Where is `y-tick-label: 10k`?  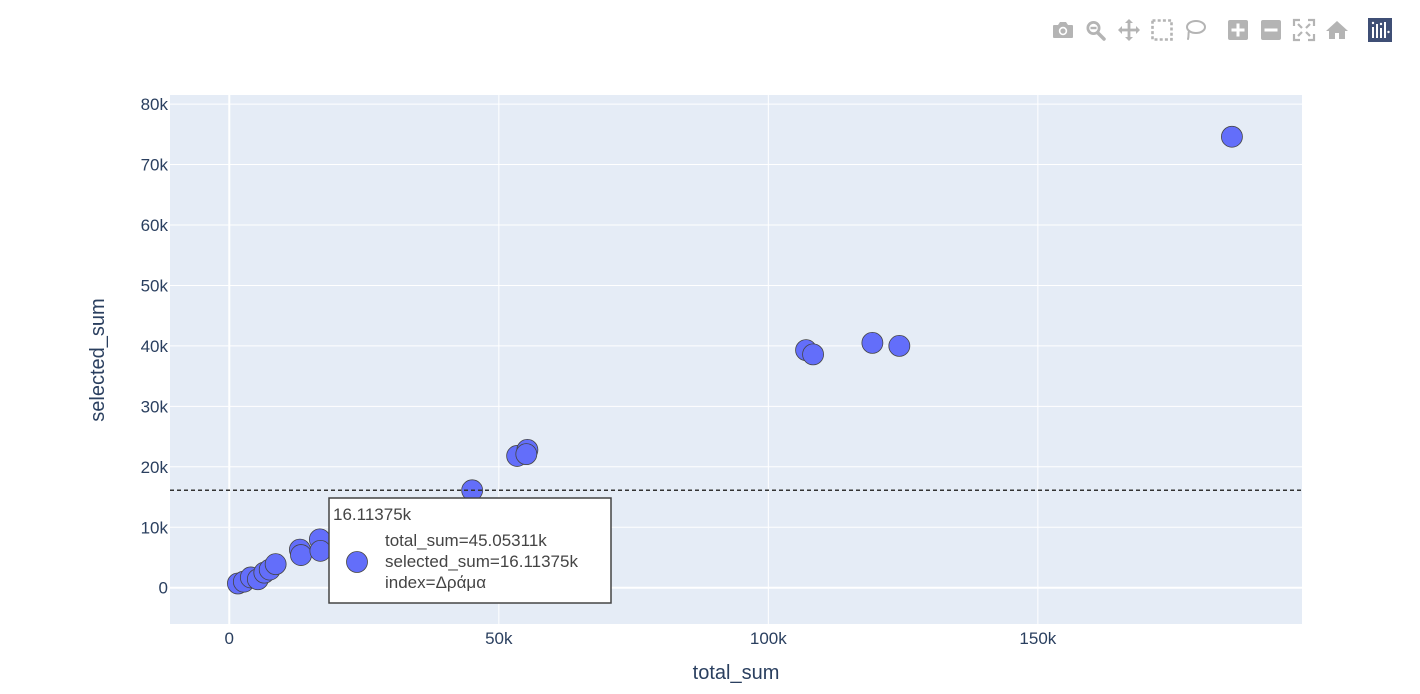 y-tick-label: 10k is located at coordinates (155, 527).